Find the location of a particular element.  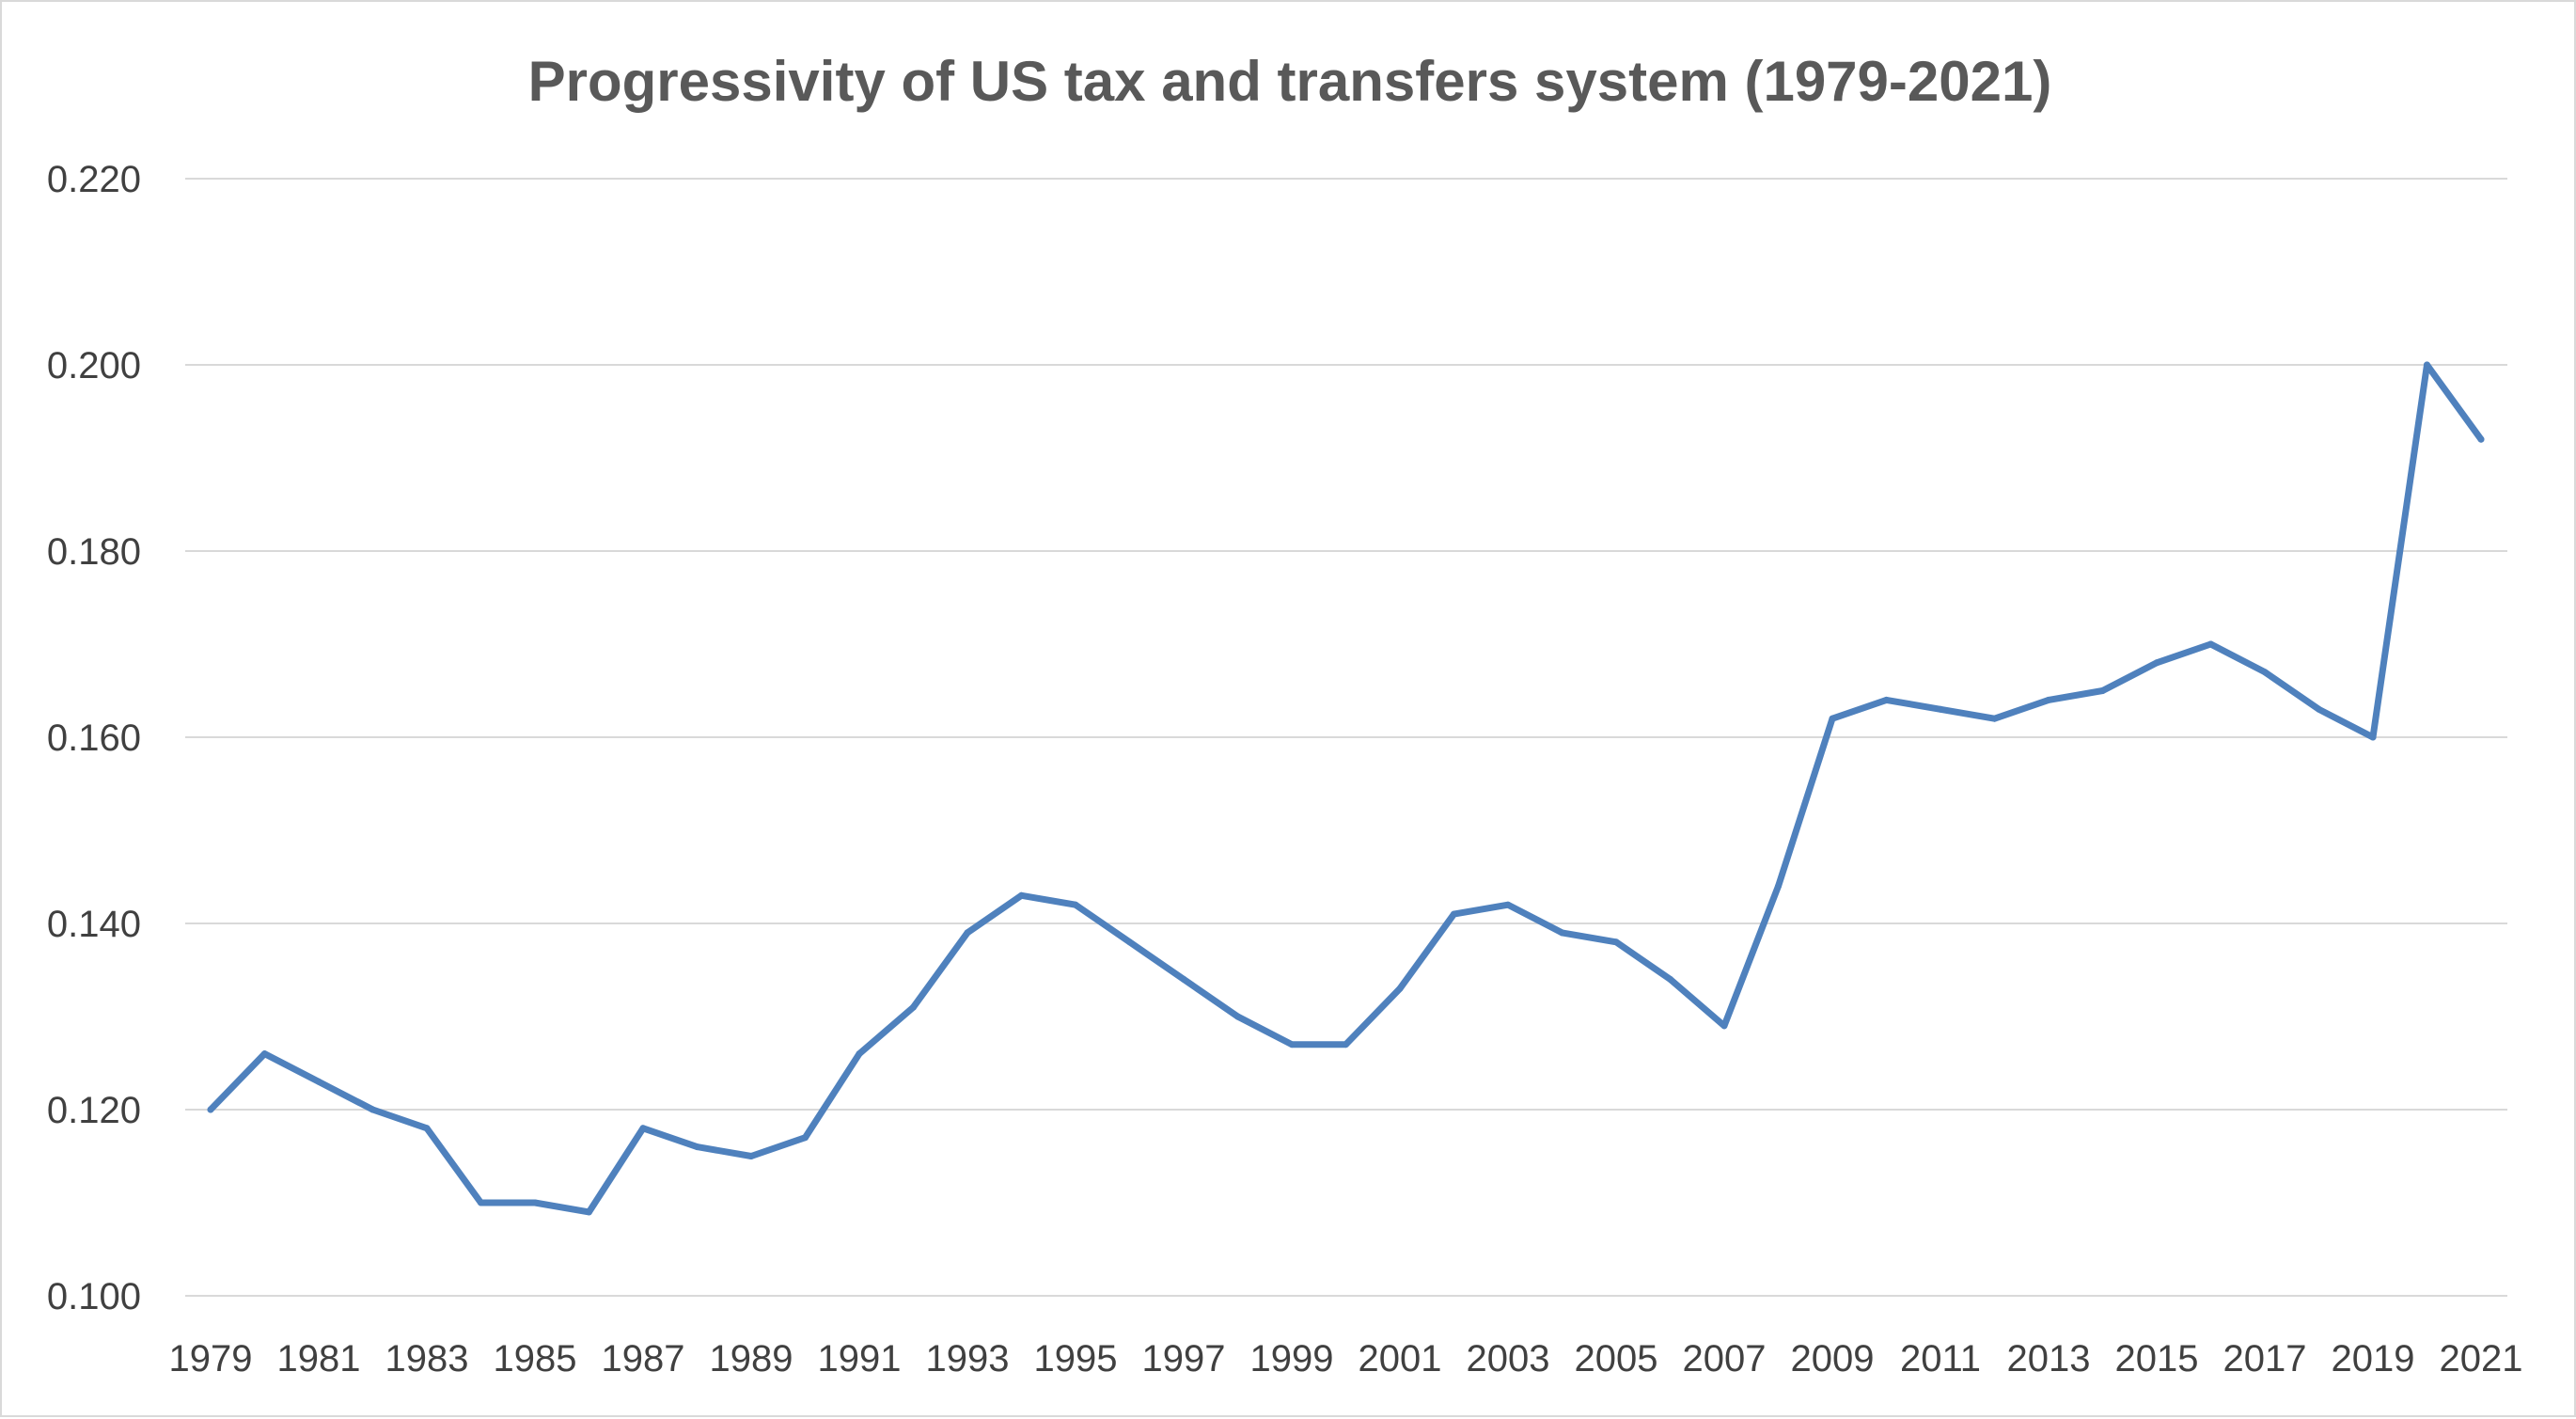

x-tick-label: 1993 is located at coordinates (968, 1359).